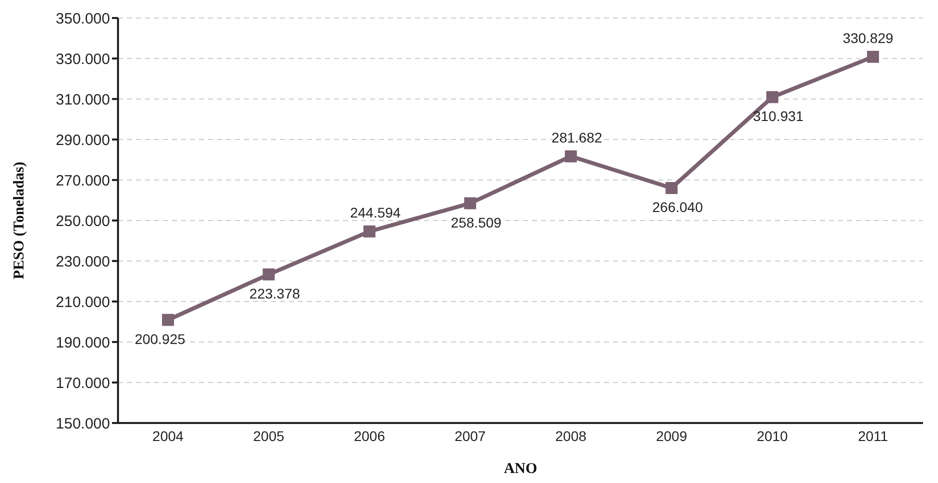 This screenshot has height=483, width=938. Describe the element at coordinates (83, 59) in the screenshot. I see `y-tick-label: 330.000` at that location.